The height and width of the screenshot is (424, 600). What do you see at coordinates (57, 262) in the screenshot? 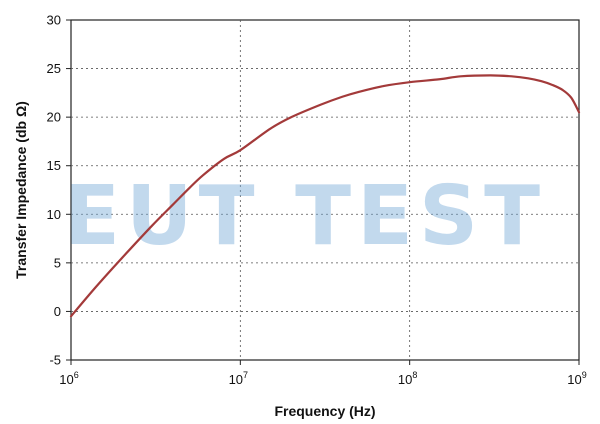
I see `y-tick-label: 5` at bounding box center [57, 262].